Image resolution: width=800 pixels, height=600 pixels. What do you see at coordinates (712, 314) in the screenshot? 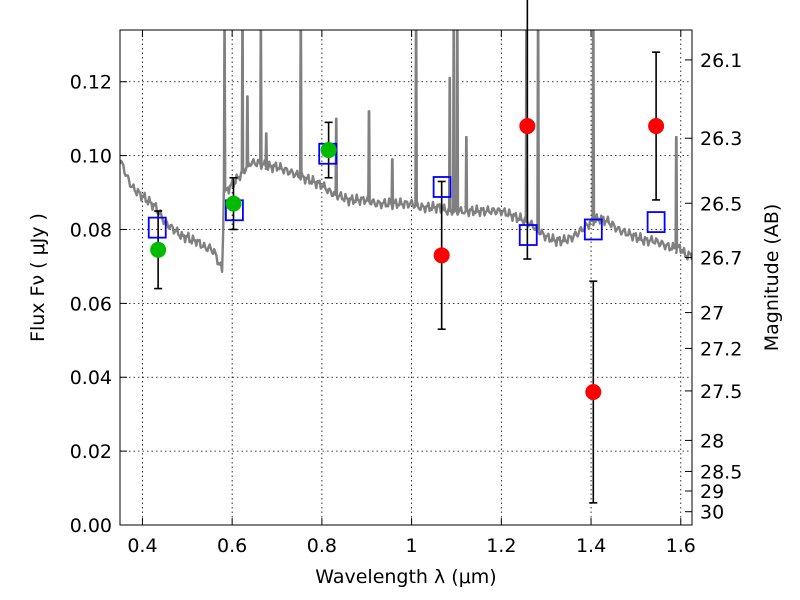
I see `magnitude-tick-label: 27` at bounding box center [712, 314].